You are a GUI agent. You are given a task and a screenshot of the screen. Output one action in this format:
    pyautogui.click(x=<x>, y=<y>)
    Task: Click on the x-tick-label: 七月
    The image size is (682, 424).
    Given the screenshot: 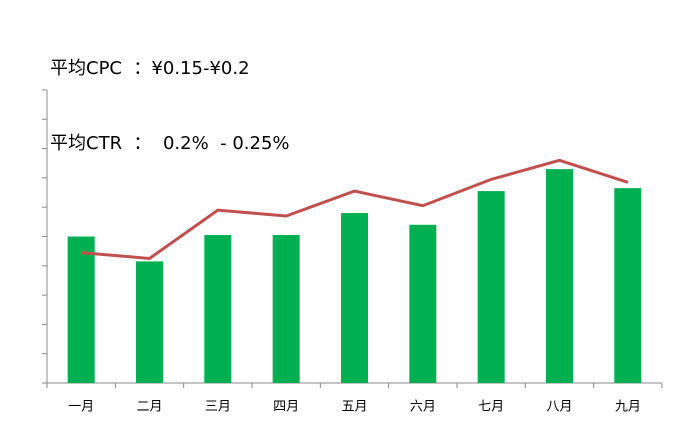 What is the action you would take?
    pyautogui.click(x=491, y=407)
    